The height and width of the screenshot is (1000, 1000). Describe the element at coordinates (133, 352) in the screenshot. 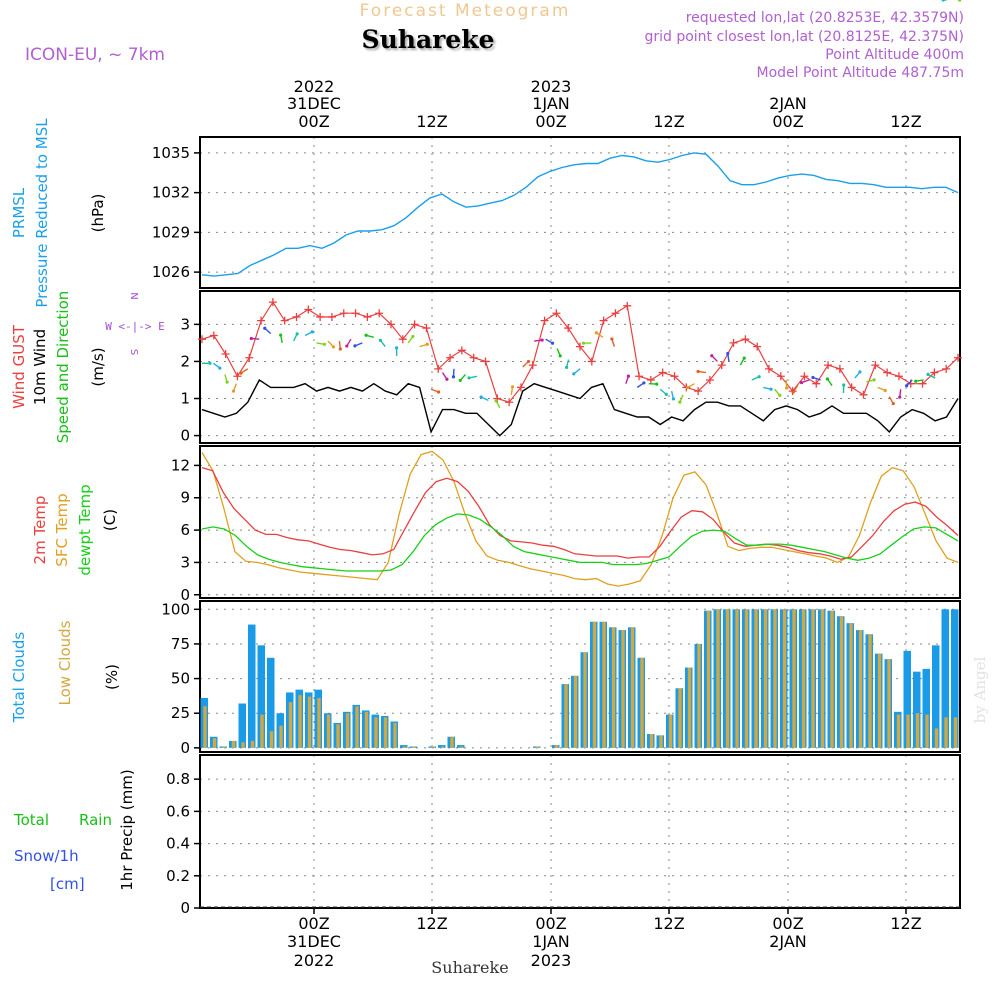

I see `compass-s: S` at that location.